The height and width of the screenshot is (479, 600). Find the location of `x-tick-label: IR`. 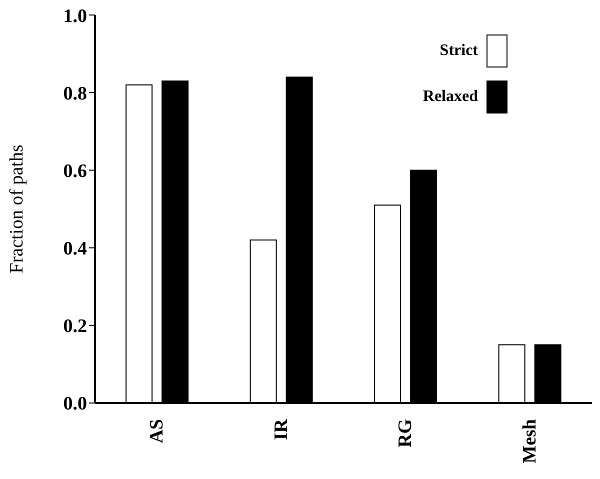

x-tick-label: IR is located at coordinates (281, 429).